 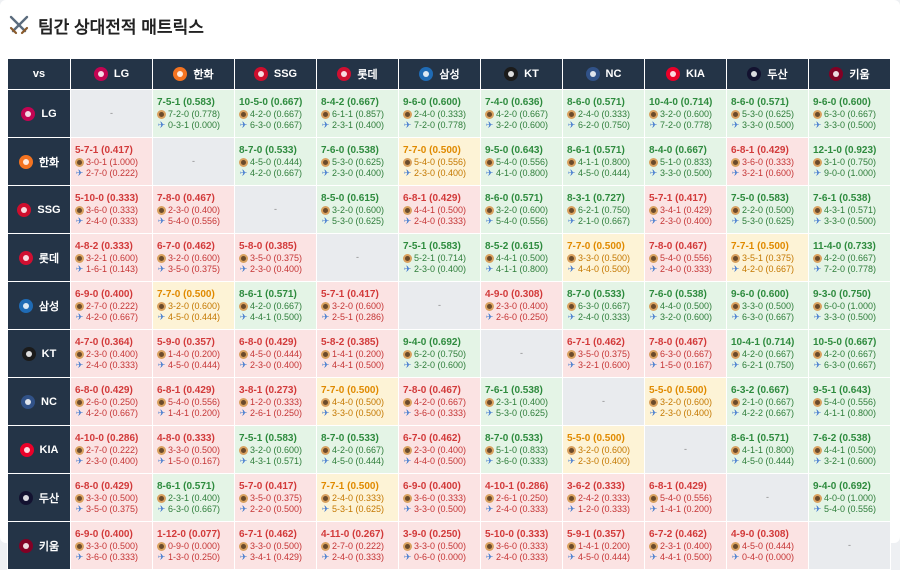 I want to click on overall-record: 7-7-1 (0.500), so click(x=350, y=486).